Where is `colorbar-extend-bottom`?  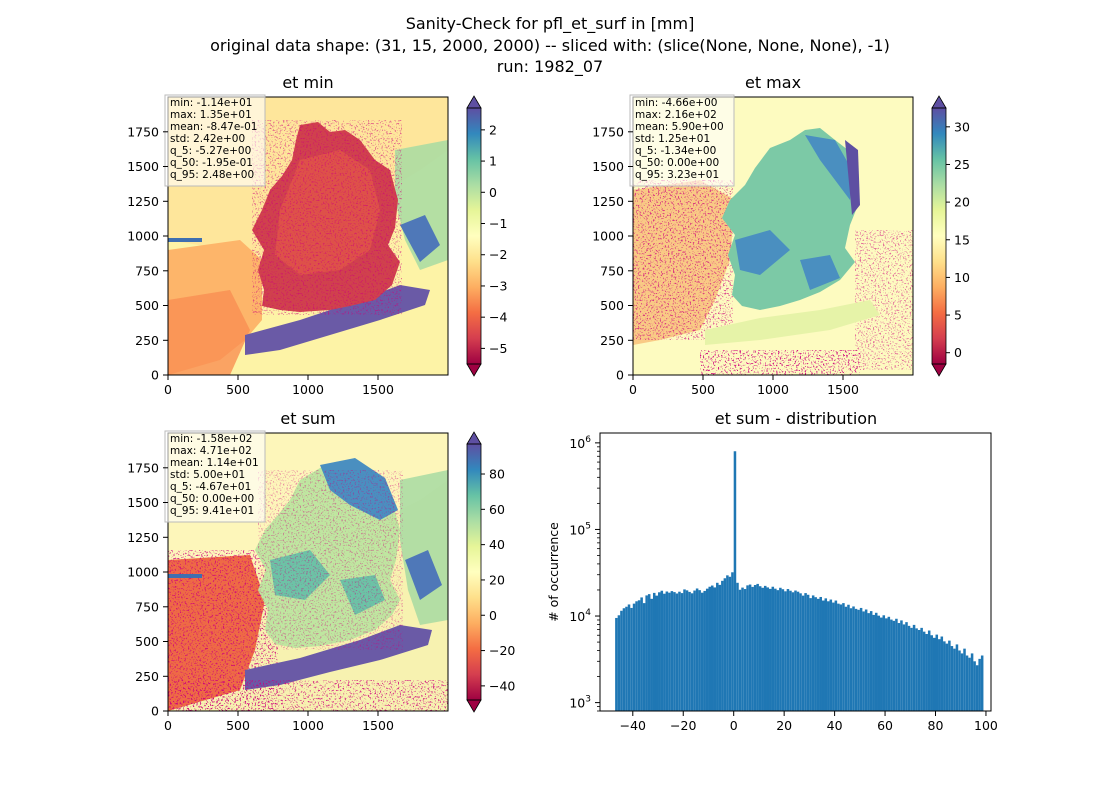
colorbar-extend-bottom is located at coordinates (474, 706).